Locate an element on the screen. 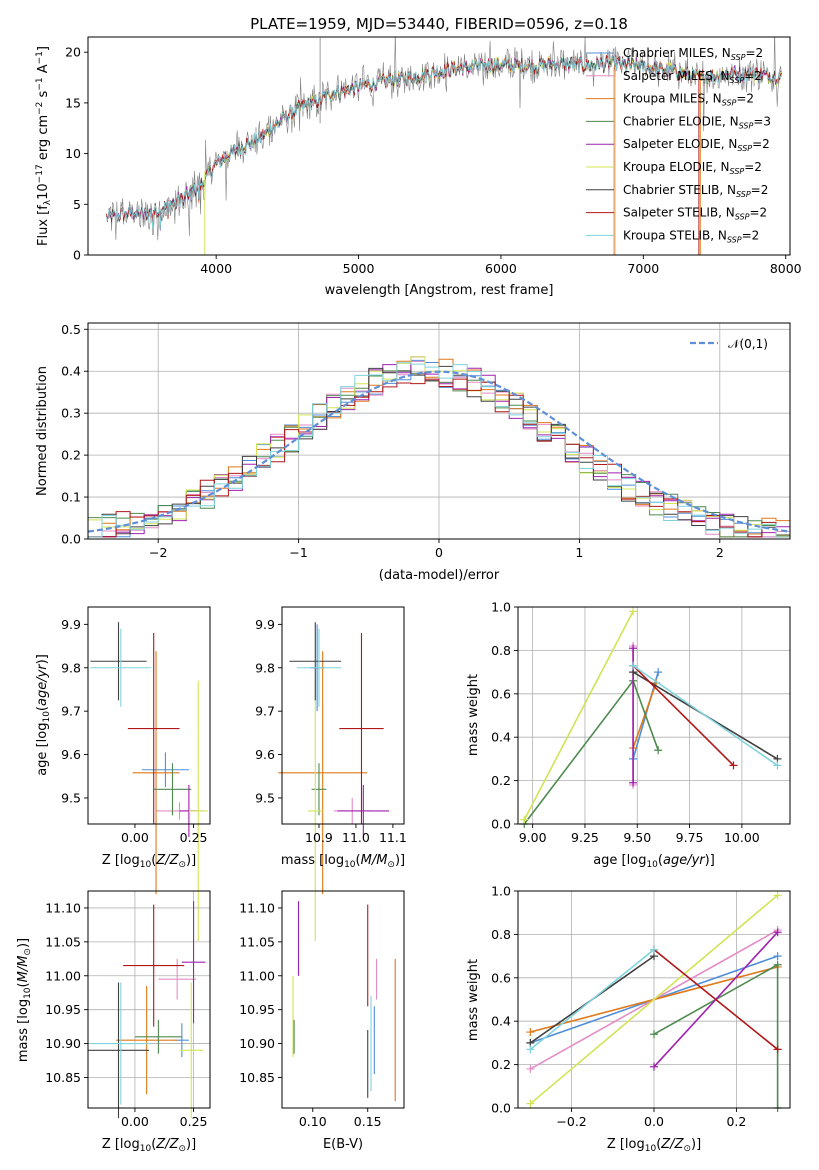 This screenshot has width=819, height=1170. y-tick-label: 0 is located at coordinates (77, 255).